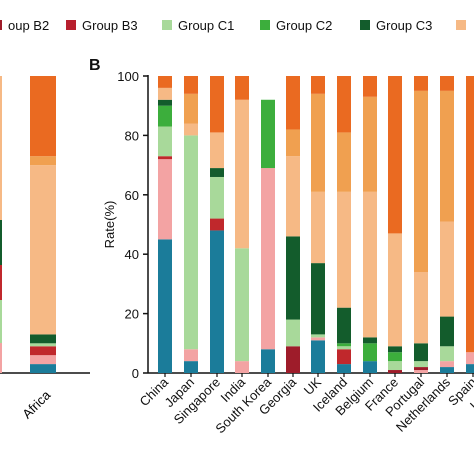 This screenshot has width=474, height=474. What do you see at coordinates (135, 373) in the screenshot?
I see `y-tick-label: 0` at bounding box center [135, 373].